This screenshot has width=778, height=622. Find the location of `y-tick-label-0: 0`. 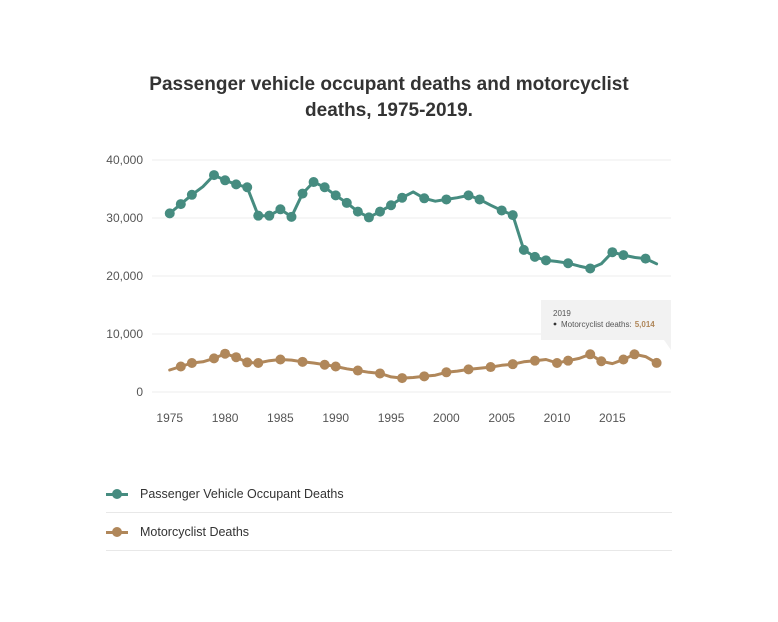

y-tick-label-0: 0 is located at coordinates (139, 392).